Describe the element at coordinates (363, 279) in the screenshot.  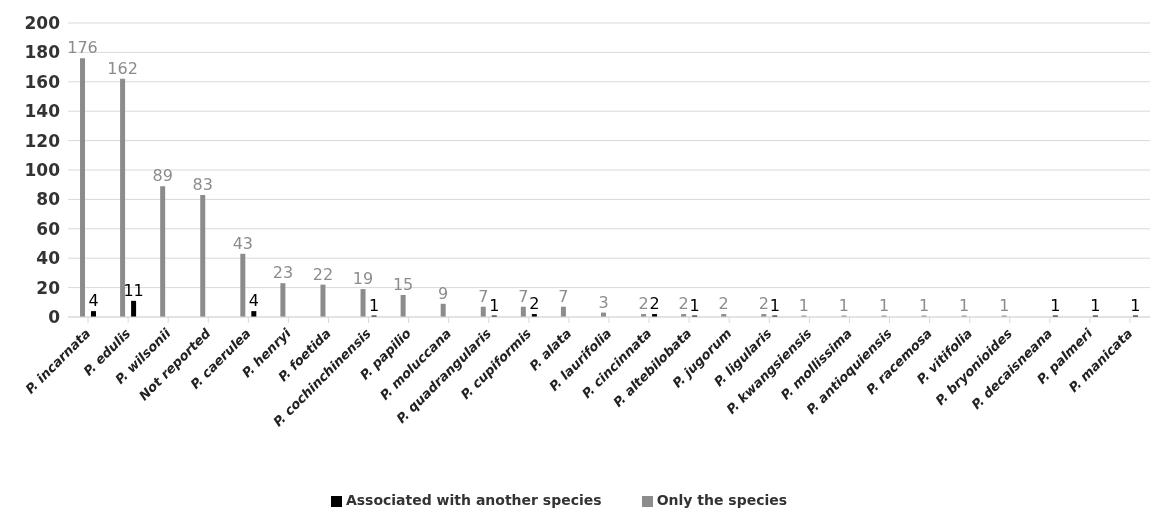
I see `data-label: 19` at that location.